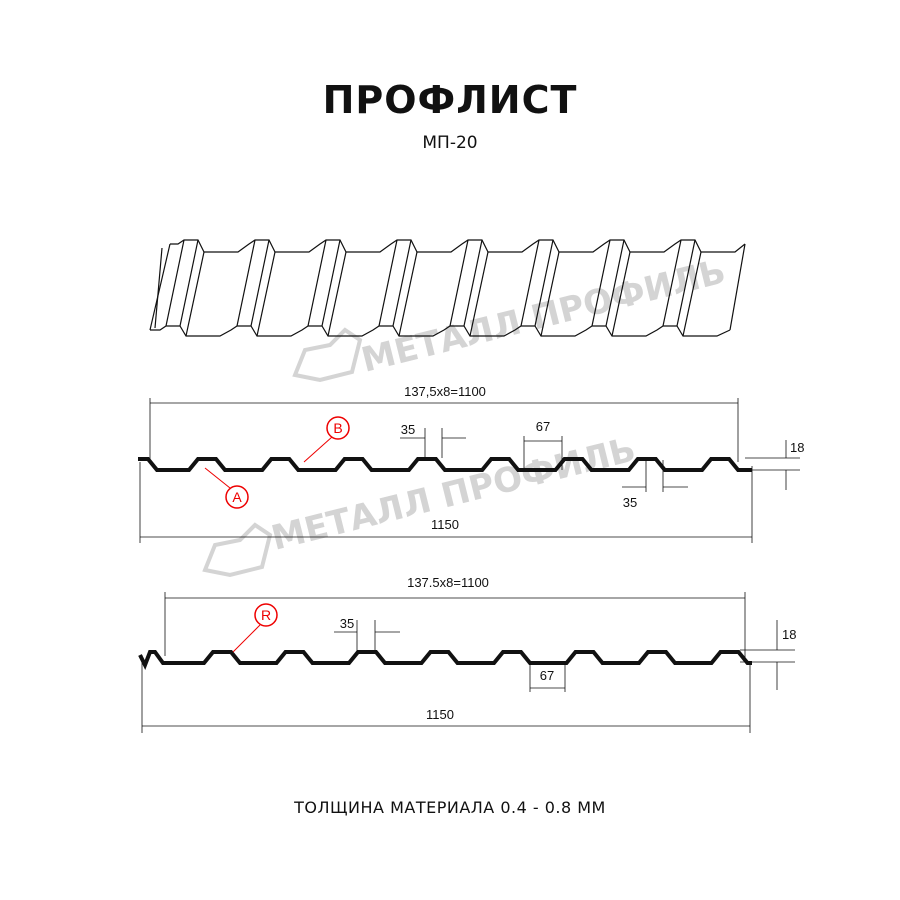 The height and width of the screenshot is (900, 900). What do you see at coordinates (326, 439) in the screenshot?
I see `marker-b: B` at bounding box center [326, 439].